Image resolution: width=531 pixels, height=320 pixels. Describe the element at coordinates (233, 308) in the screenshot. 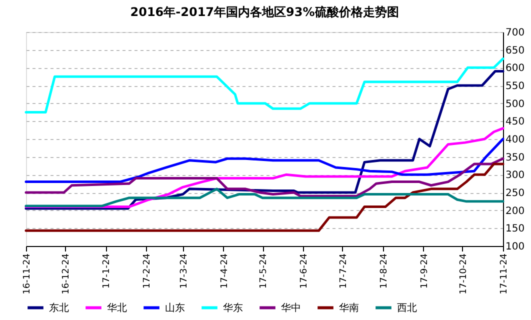

I see `legend-label: 华东` at that location.